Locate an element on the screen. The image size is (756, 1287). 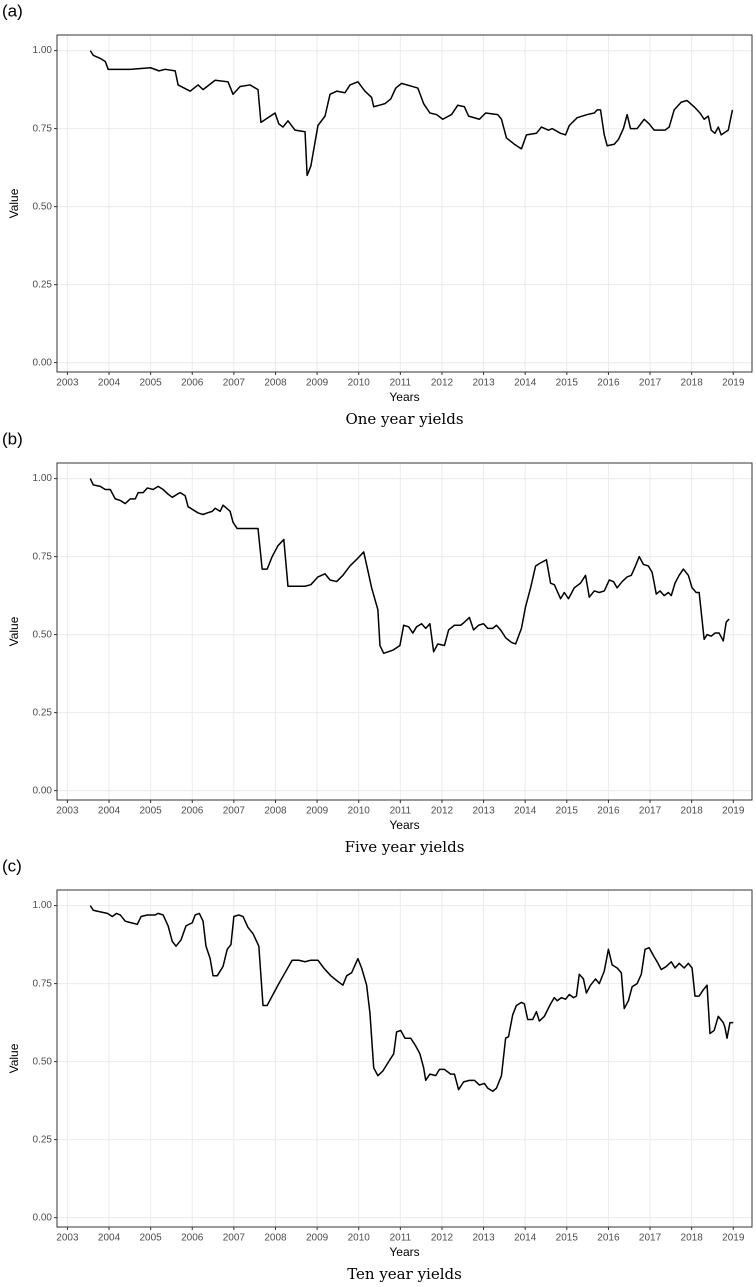
panel-label: (c) is located at coordinates (12, 865).